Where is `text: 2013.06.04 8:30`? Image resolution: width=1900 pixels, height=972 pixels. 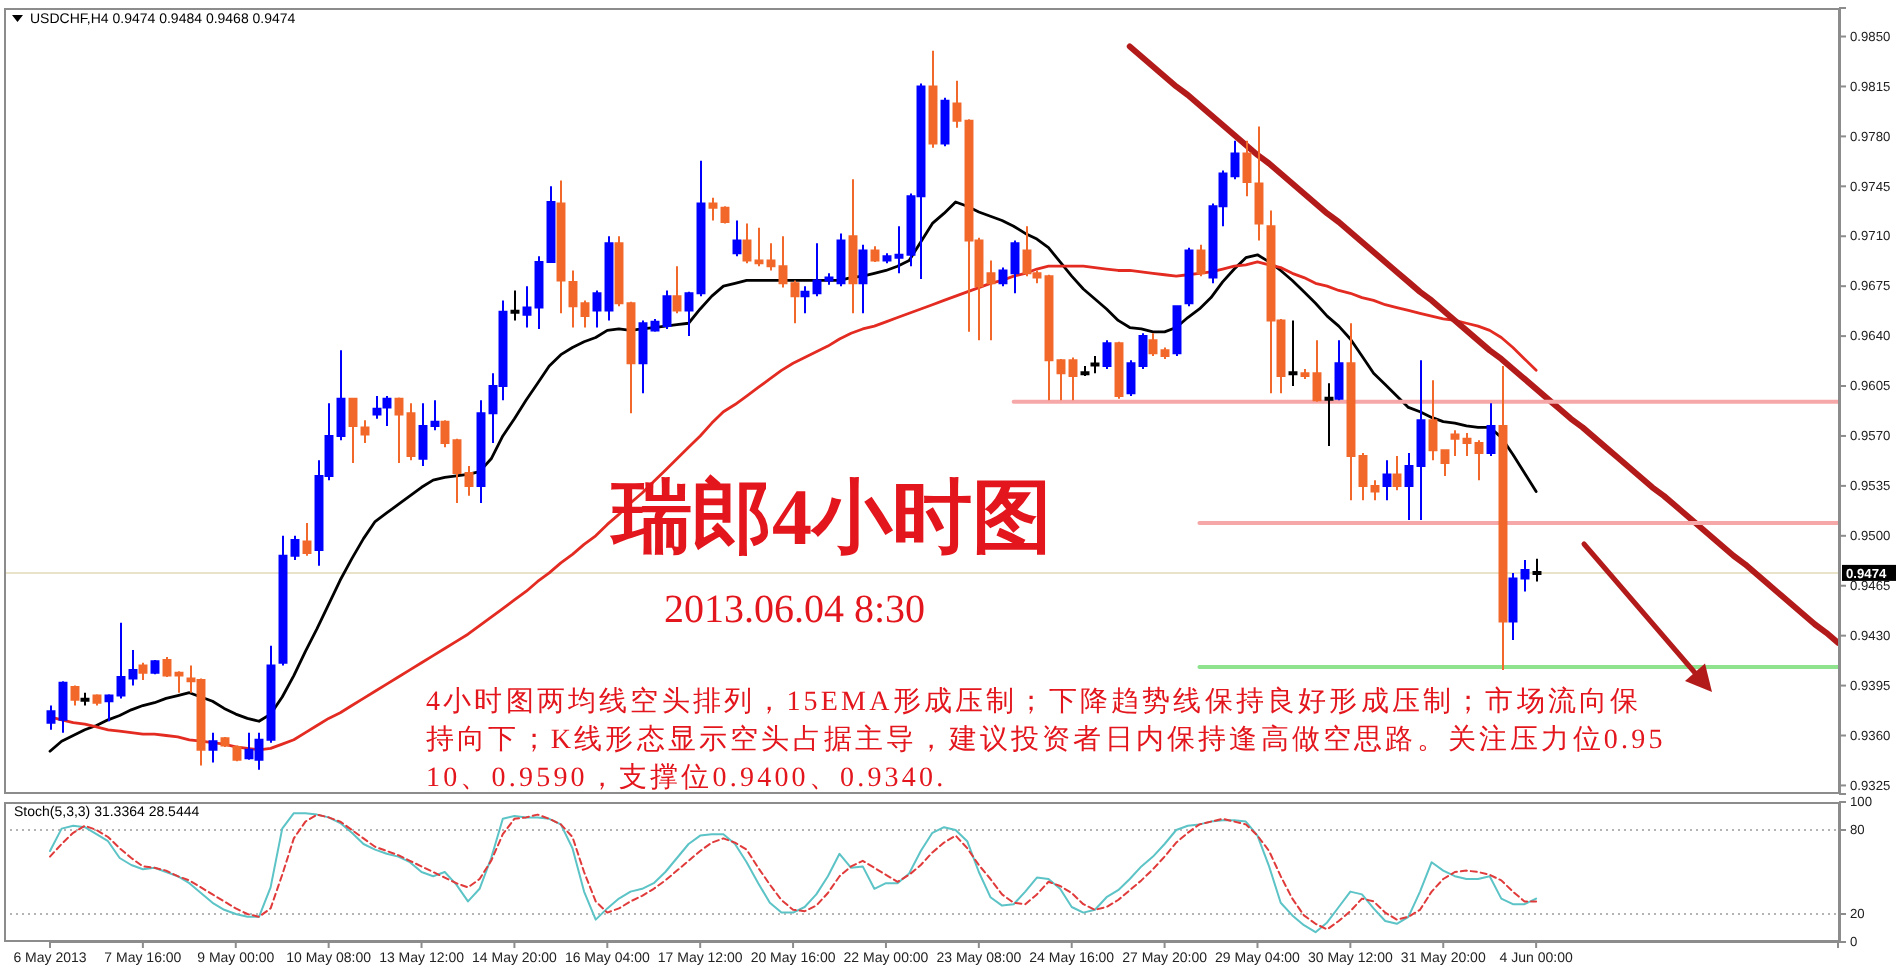
text: 2013.06.04 8:30 is located at coordinates (795, 610).